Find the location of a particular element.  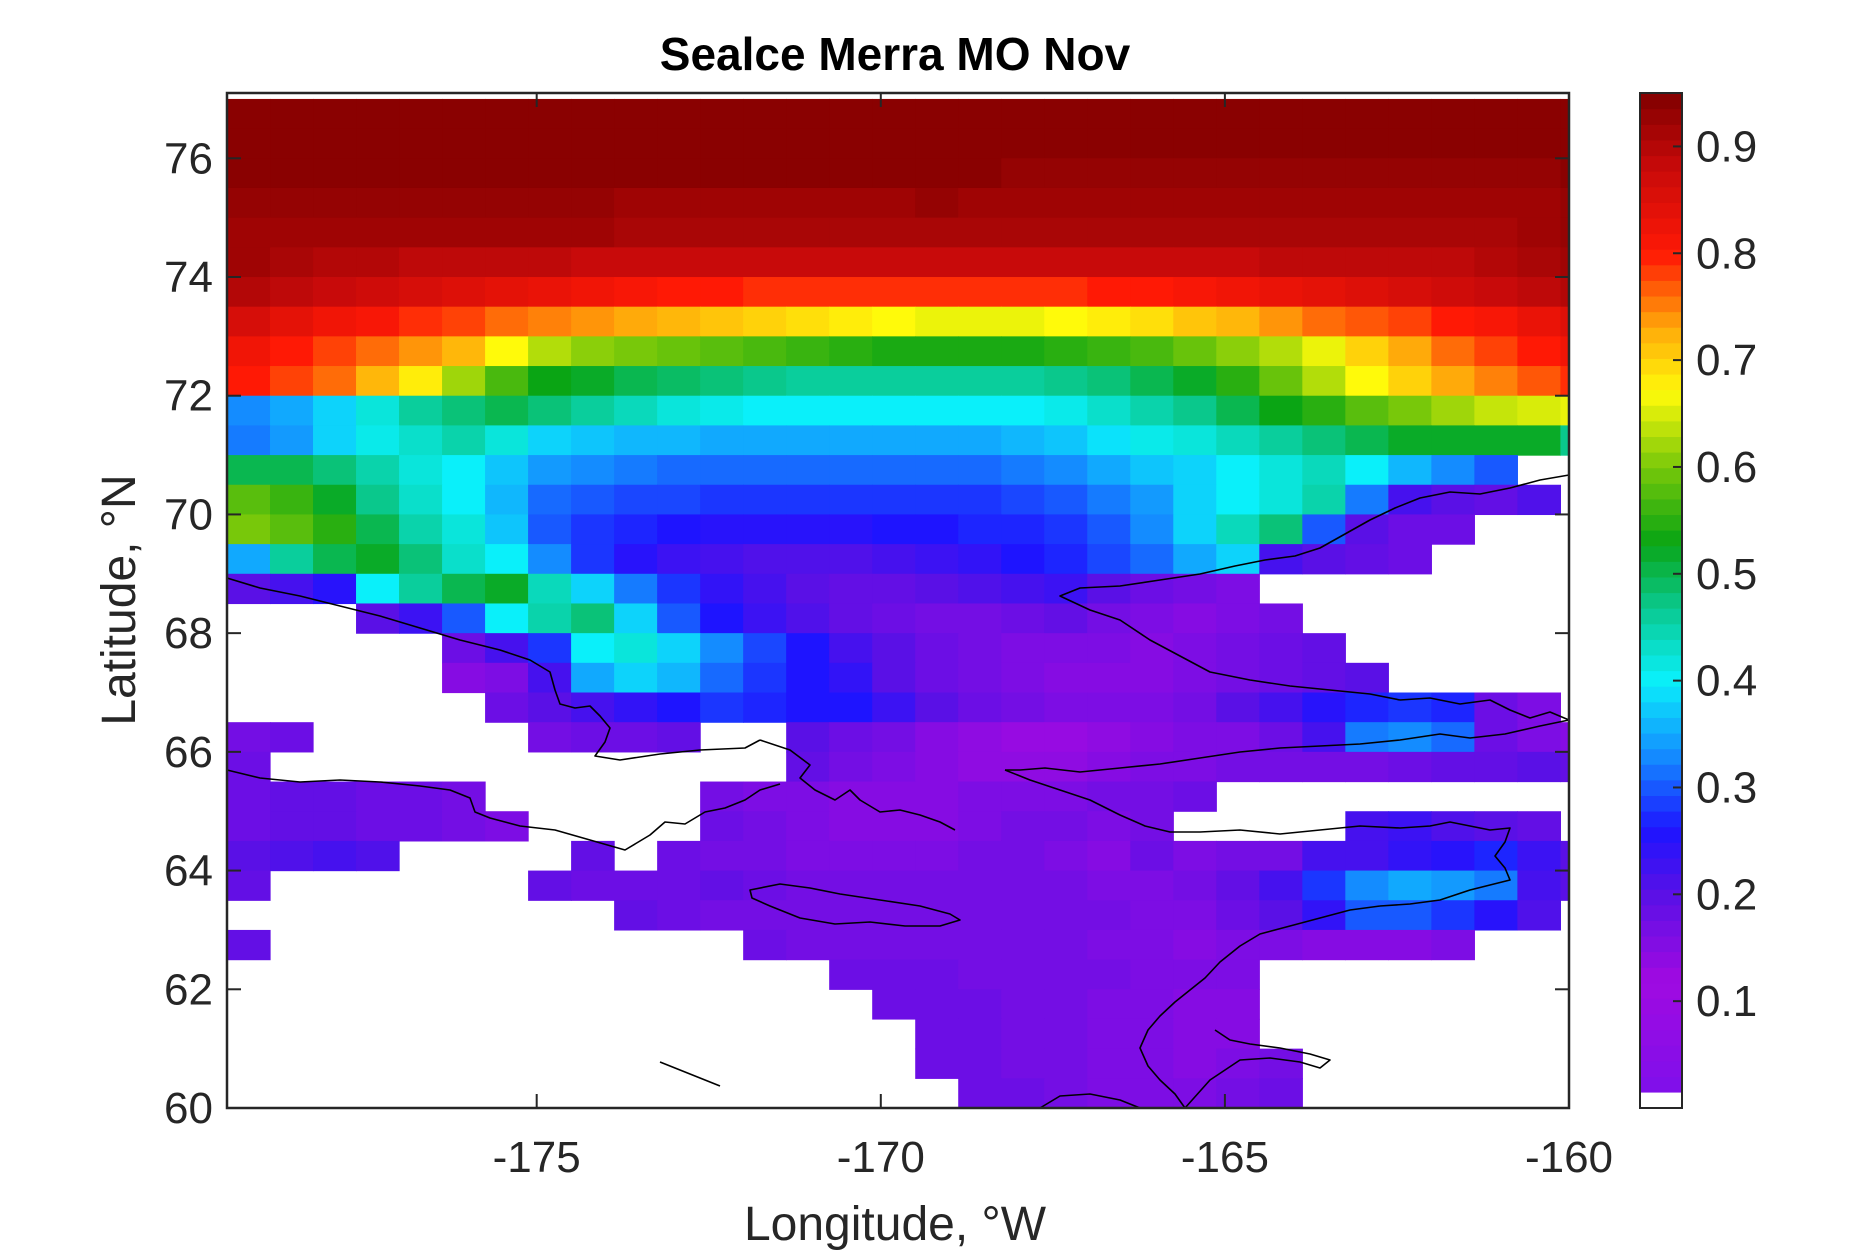

coastline-alaska-north is located at coordinates (1314, 587).